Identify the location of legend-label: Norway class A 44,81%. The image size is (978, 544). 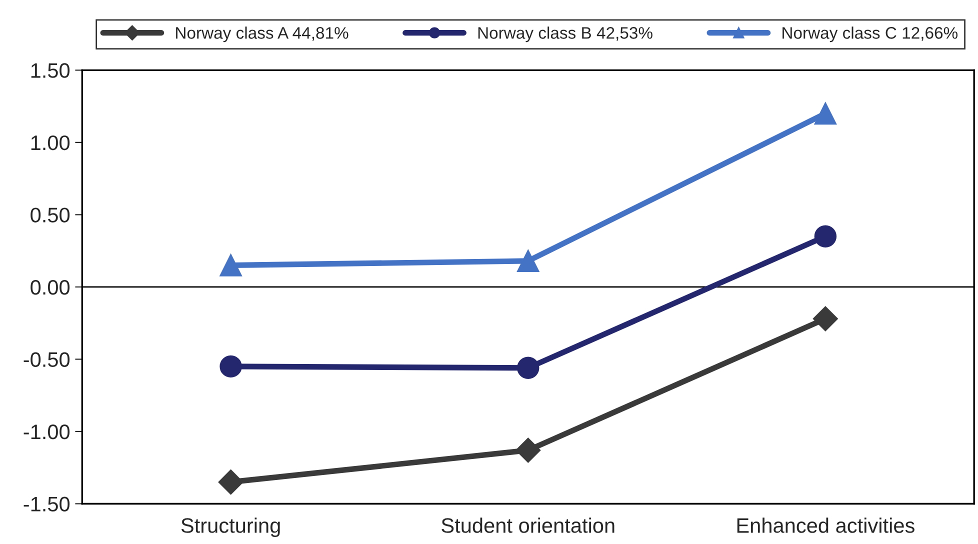
(262, 34).